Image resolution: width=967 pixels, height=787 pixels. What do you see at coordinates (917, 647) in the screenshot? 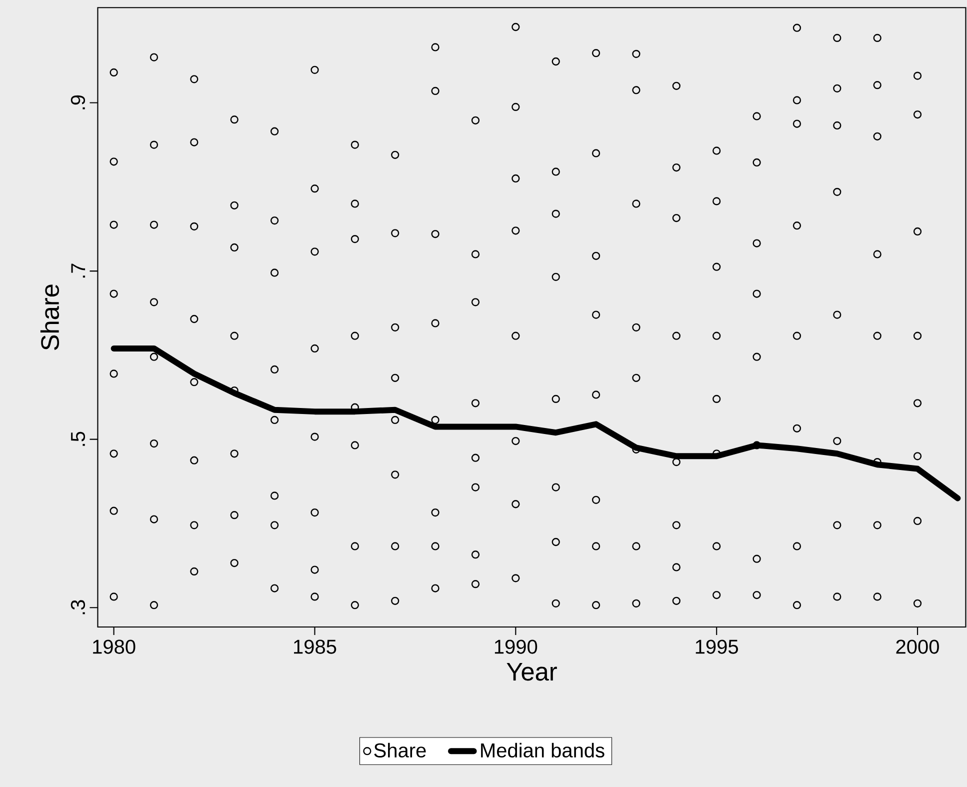
I see `x-tick-label: 2000` at bounding box center [917, 647].